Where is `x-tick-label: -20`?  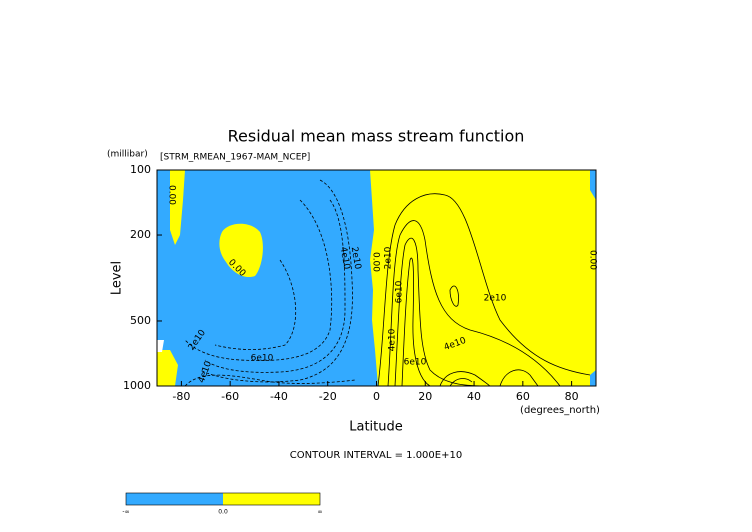
x-tick-label: -20 is located at coordinates (328, 396).